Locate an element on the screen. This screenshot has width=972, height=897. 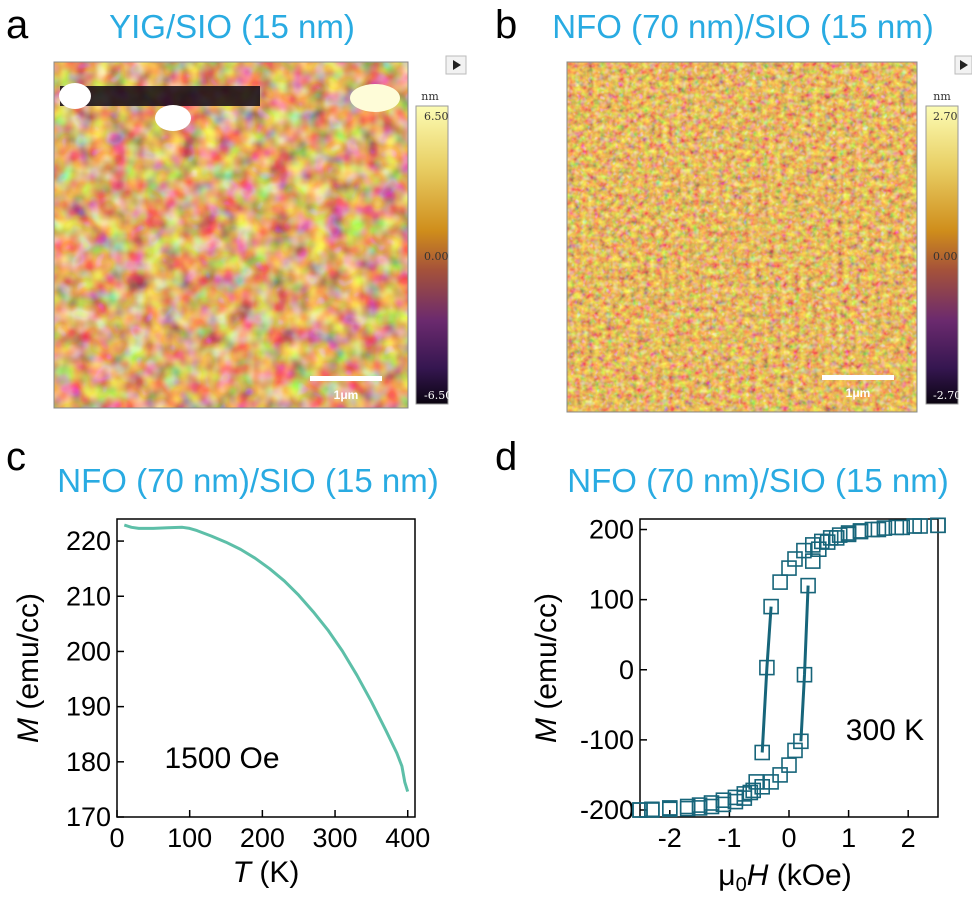
y-axis-label-d: M (emu/cc) is located at coordinates (546, 668).